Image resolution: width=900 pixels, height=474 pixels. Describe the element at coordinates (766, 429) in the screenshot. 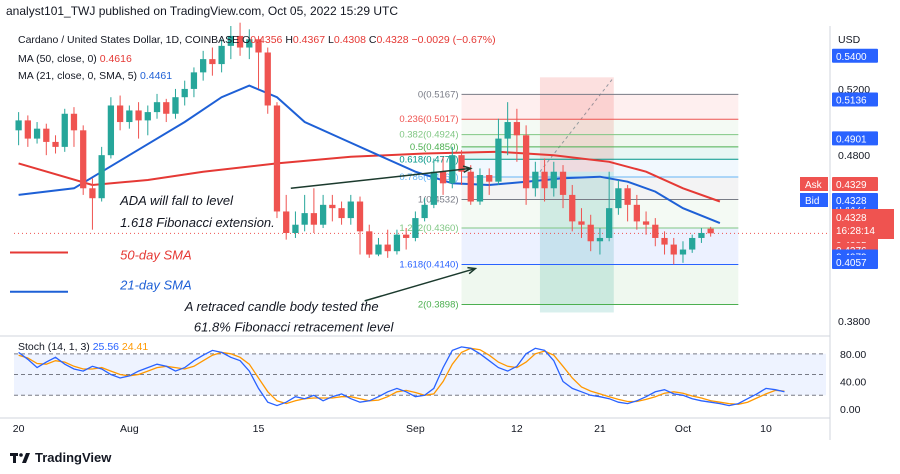

I see `time-tick-label: 10` at that location.